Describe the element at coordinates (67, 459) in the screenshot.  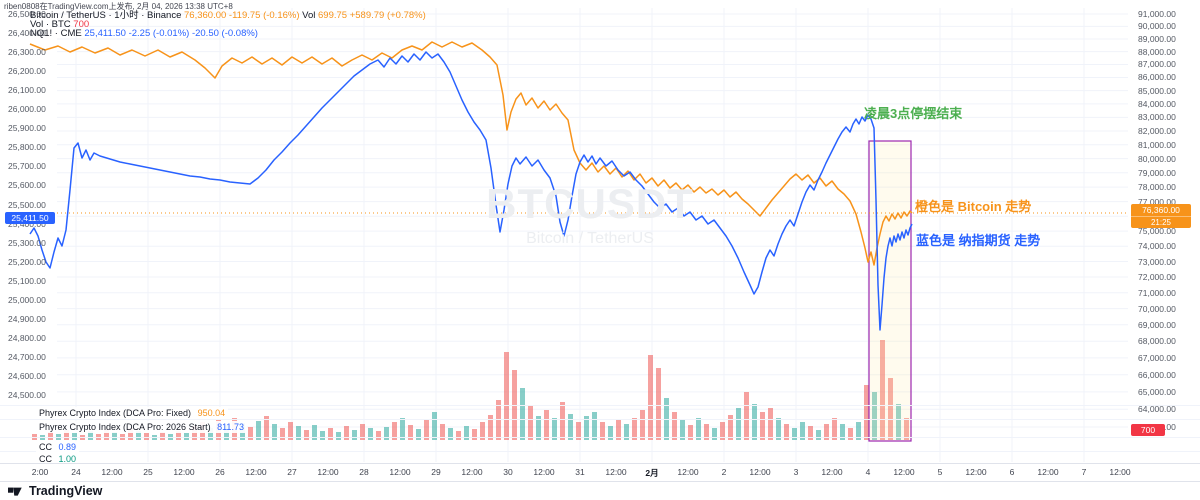
I see `pane-cc-2-value: 1.00` at that location.